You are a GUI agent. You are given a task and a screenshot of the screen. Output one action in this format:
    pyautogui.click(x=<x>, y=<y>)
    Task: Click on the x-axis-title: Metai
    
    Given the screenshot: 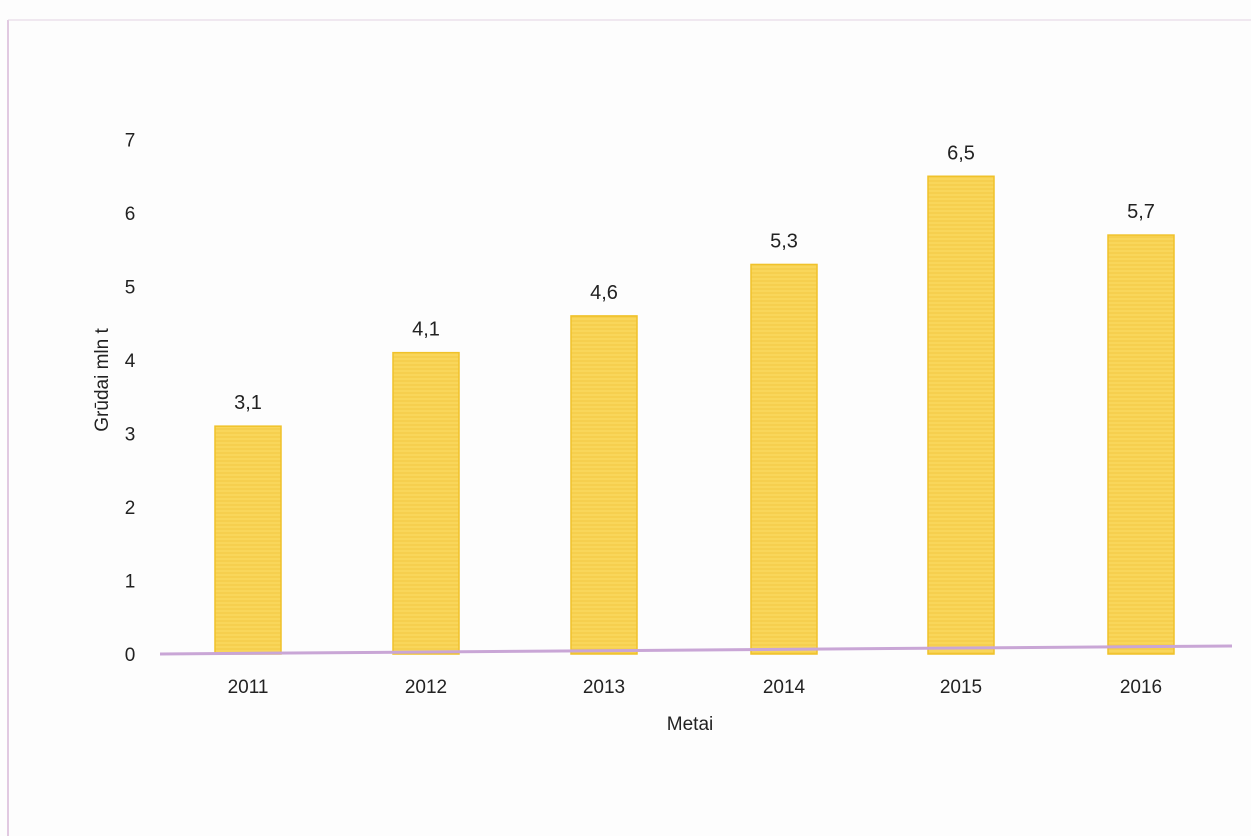 What is the action you would take?
    pyautogui.click(x=690, y=724)
    